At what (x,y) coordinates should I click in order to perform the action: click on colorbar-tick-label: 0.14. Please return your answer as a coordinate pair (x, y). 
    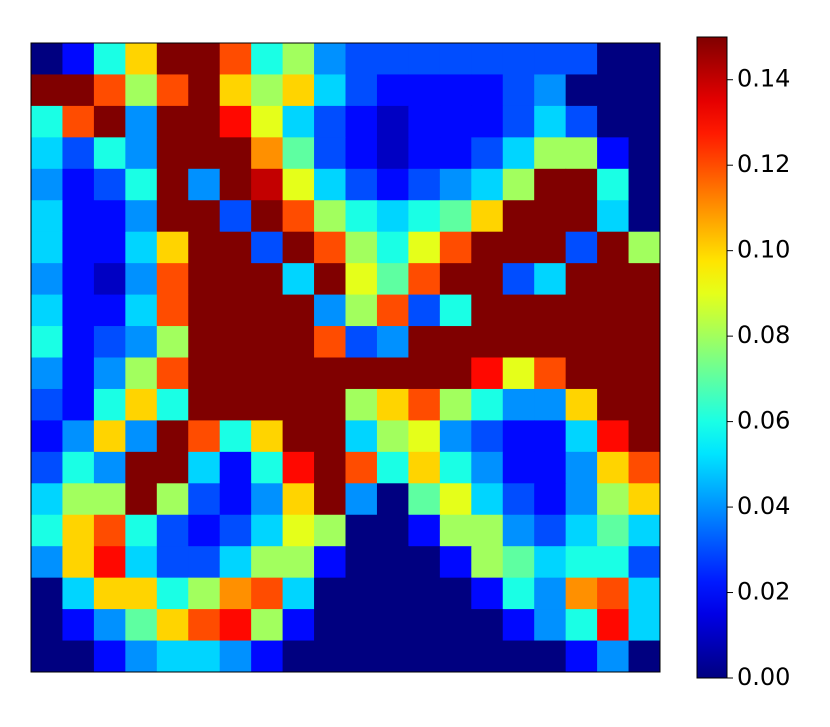
    Looking at the image, I should click on (763, 79).